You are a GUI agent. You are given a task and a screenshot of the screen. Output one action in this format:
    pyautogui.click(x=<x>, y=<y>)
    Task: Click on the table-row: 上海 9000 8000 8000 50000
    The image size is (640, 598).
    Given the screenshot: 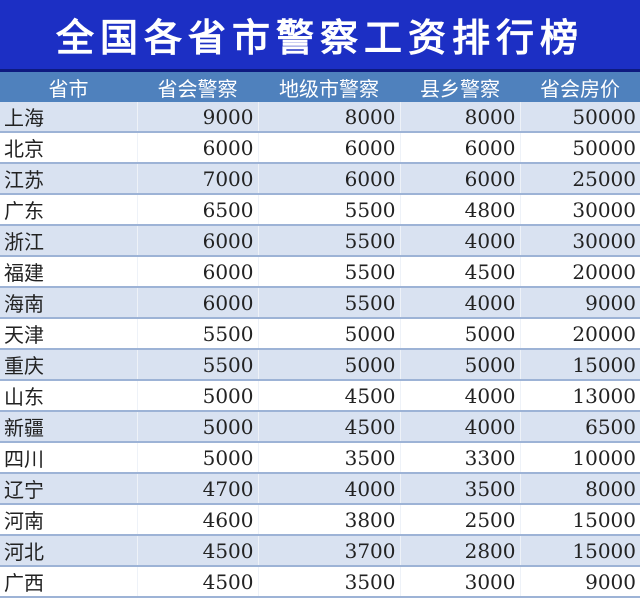 What is the action you would take?
    pyautogui.click(x=320, y=117)
    